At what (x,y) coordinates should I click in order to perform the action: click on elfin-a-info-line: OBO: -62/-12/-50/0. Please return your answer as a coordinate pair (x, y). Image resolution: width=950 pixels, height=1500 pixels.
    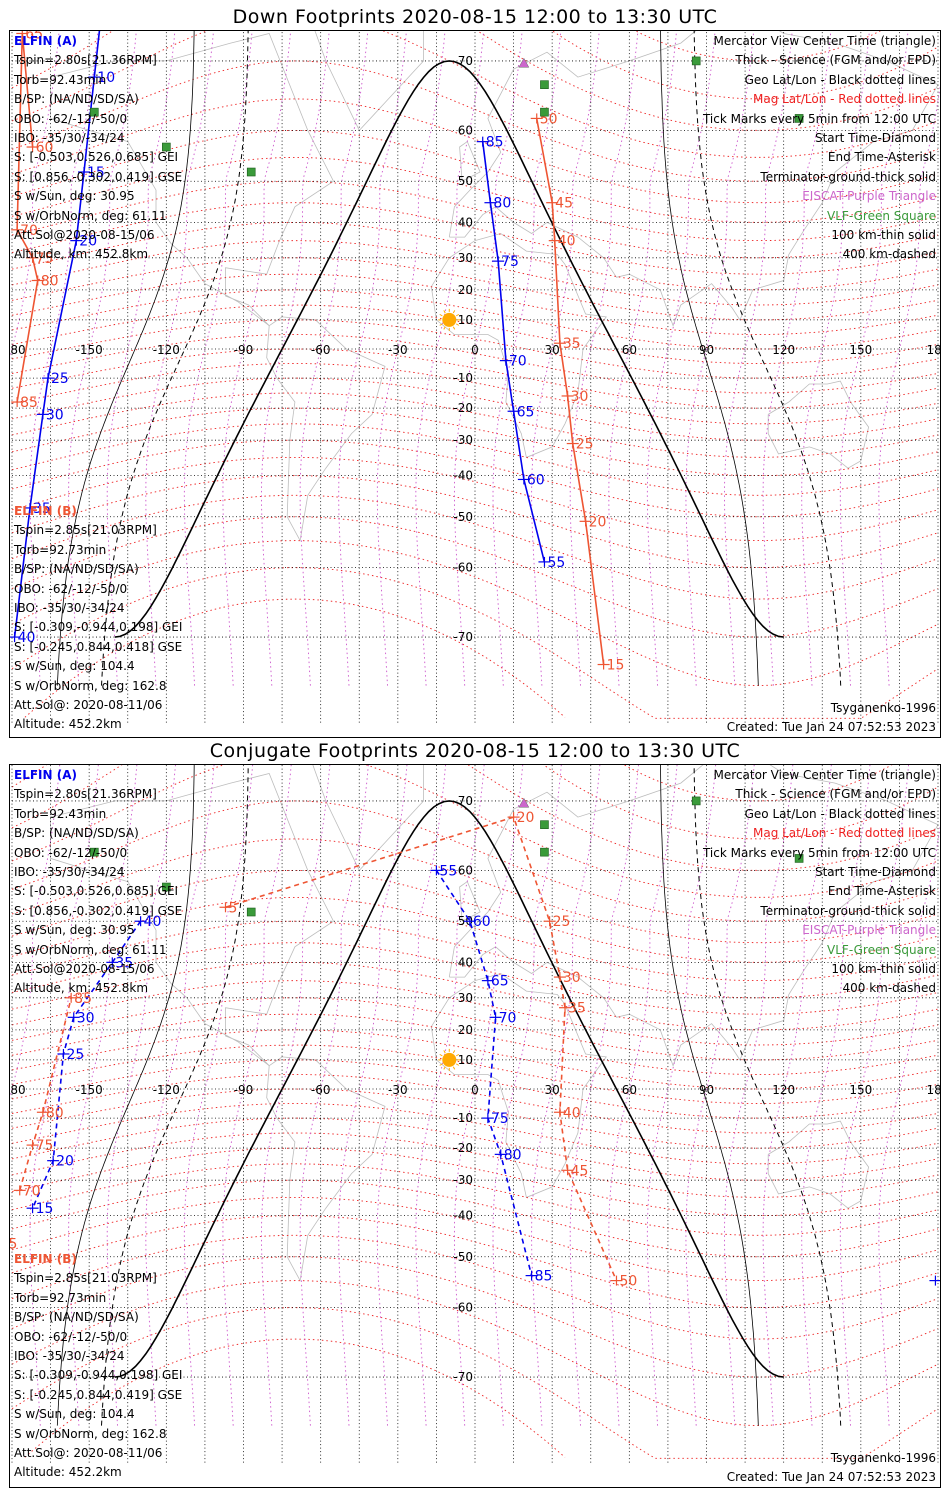
    Looking at the image, I should click on (71, 852).